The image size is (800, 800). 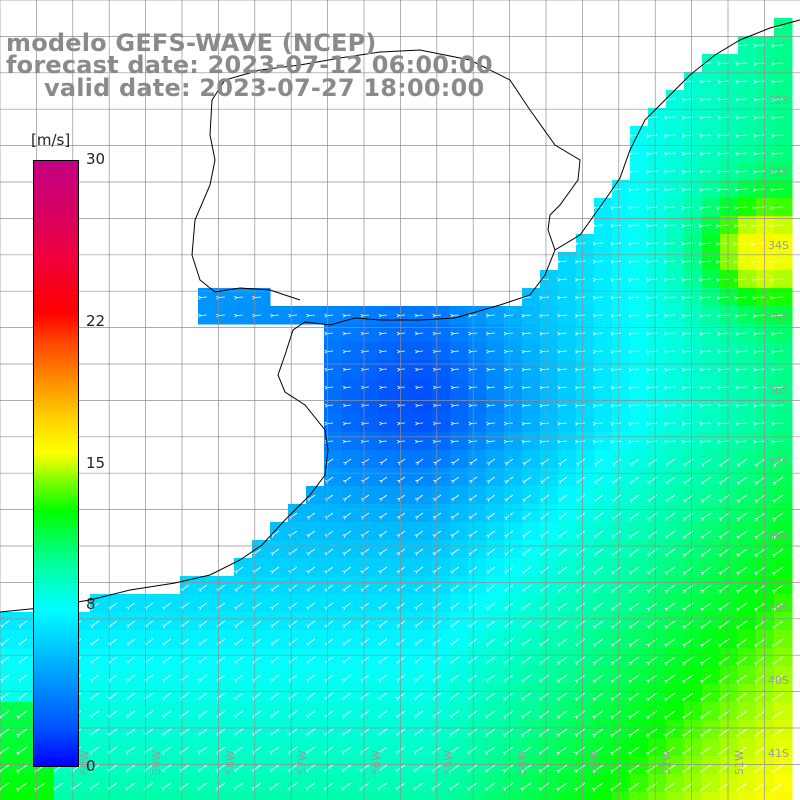 I want to click on valid-date: valid date: 2023-07-27 18:00:00, so click(x=264, y=88).